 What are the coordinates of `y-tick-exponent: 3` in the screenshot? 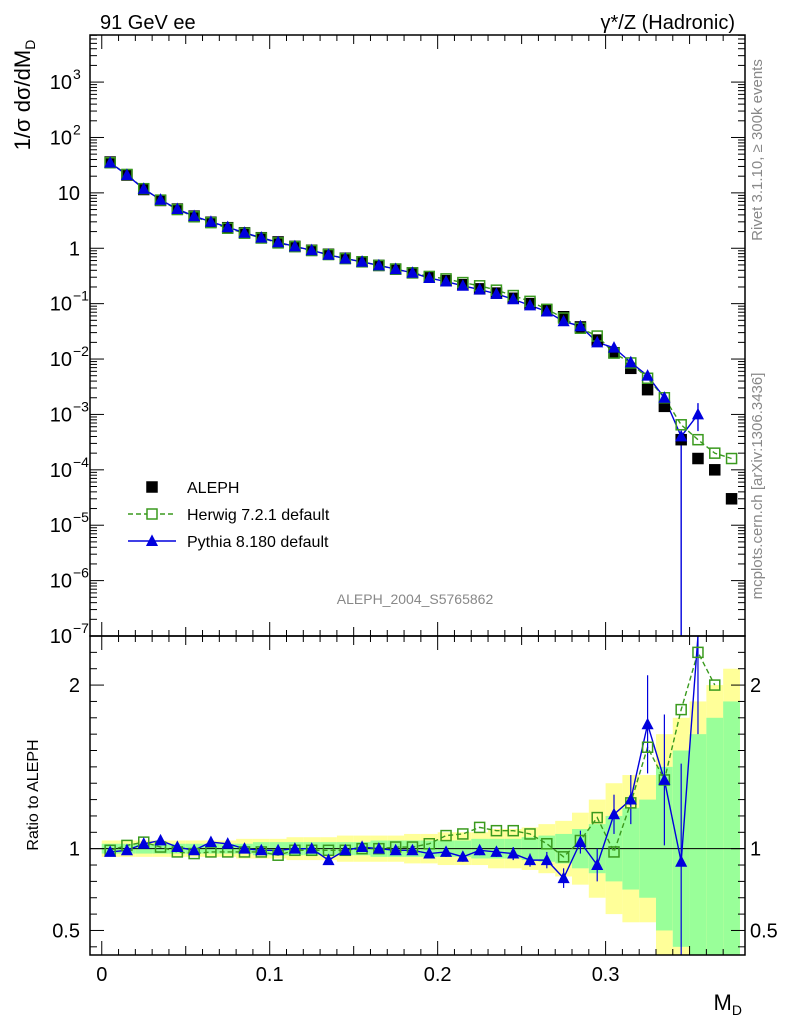 It's located at (77, 74).